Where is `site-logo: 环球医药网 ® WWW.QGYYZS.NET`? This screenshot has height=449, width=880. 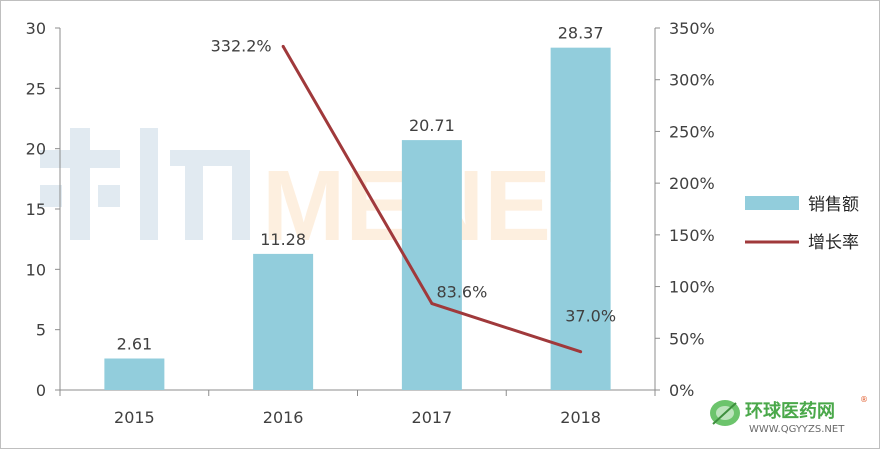
site-logo: 环球医药网 ® WWW.QGYYZS.NET is located at coordinates (789, 415).